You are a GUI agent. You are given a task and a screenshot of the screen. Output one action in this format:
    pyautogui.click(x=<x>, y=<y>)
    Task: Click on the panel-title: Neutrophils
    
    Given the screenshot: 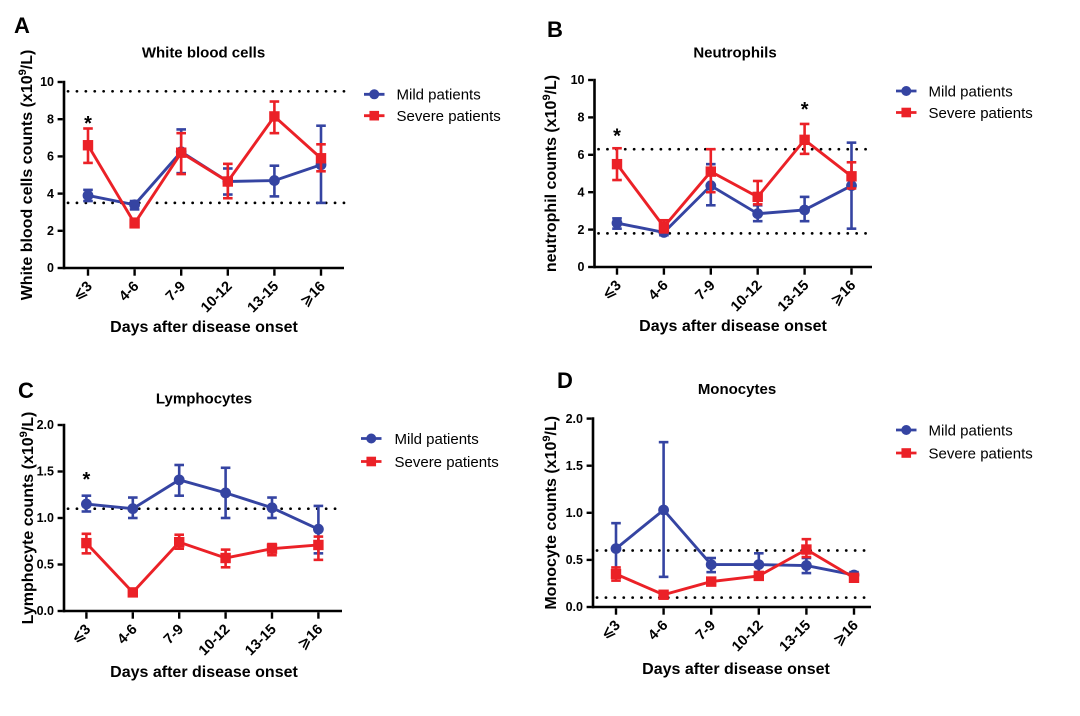 What is the action you would take?
    pyautogui.click(x=734, y=53)
    